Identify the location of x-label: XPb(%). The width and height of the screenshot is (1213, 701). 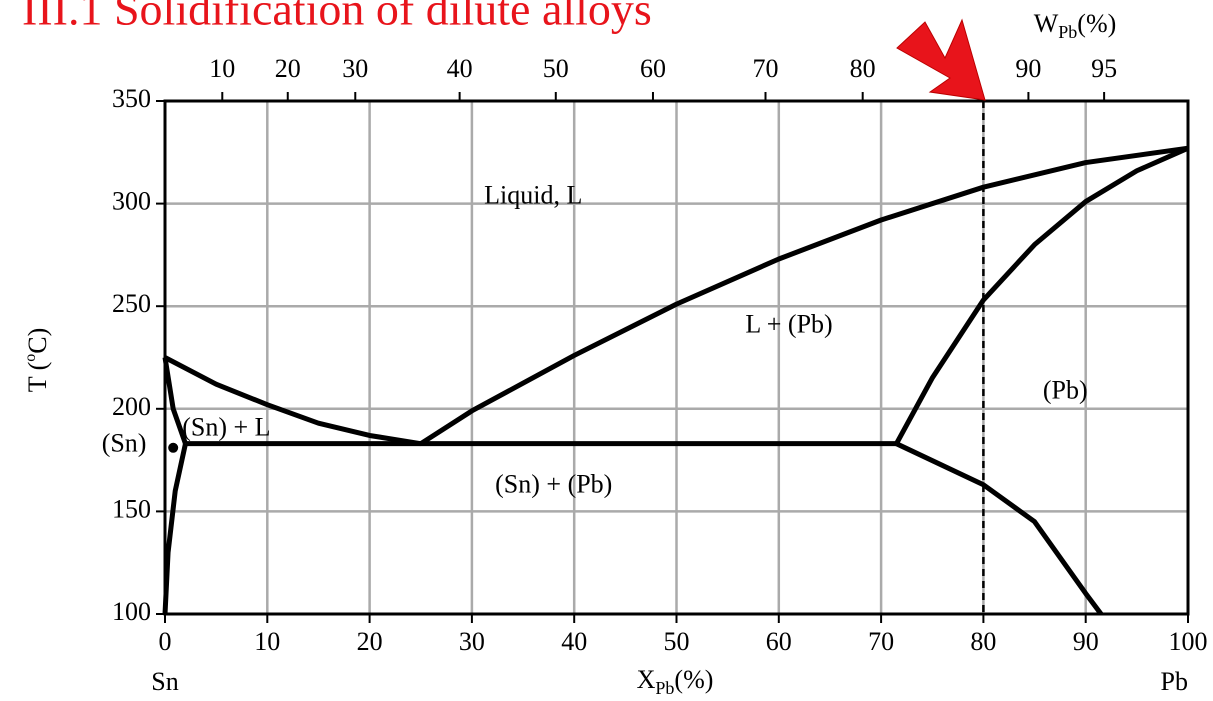
(675, 681).